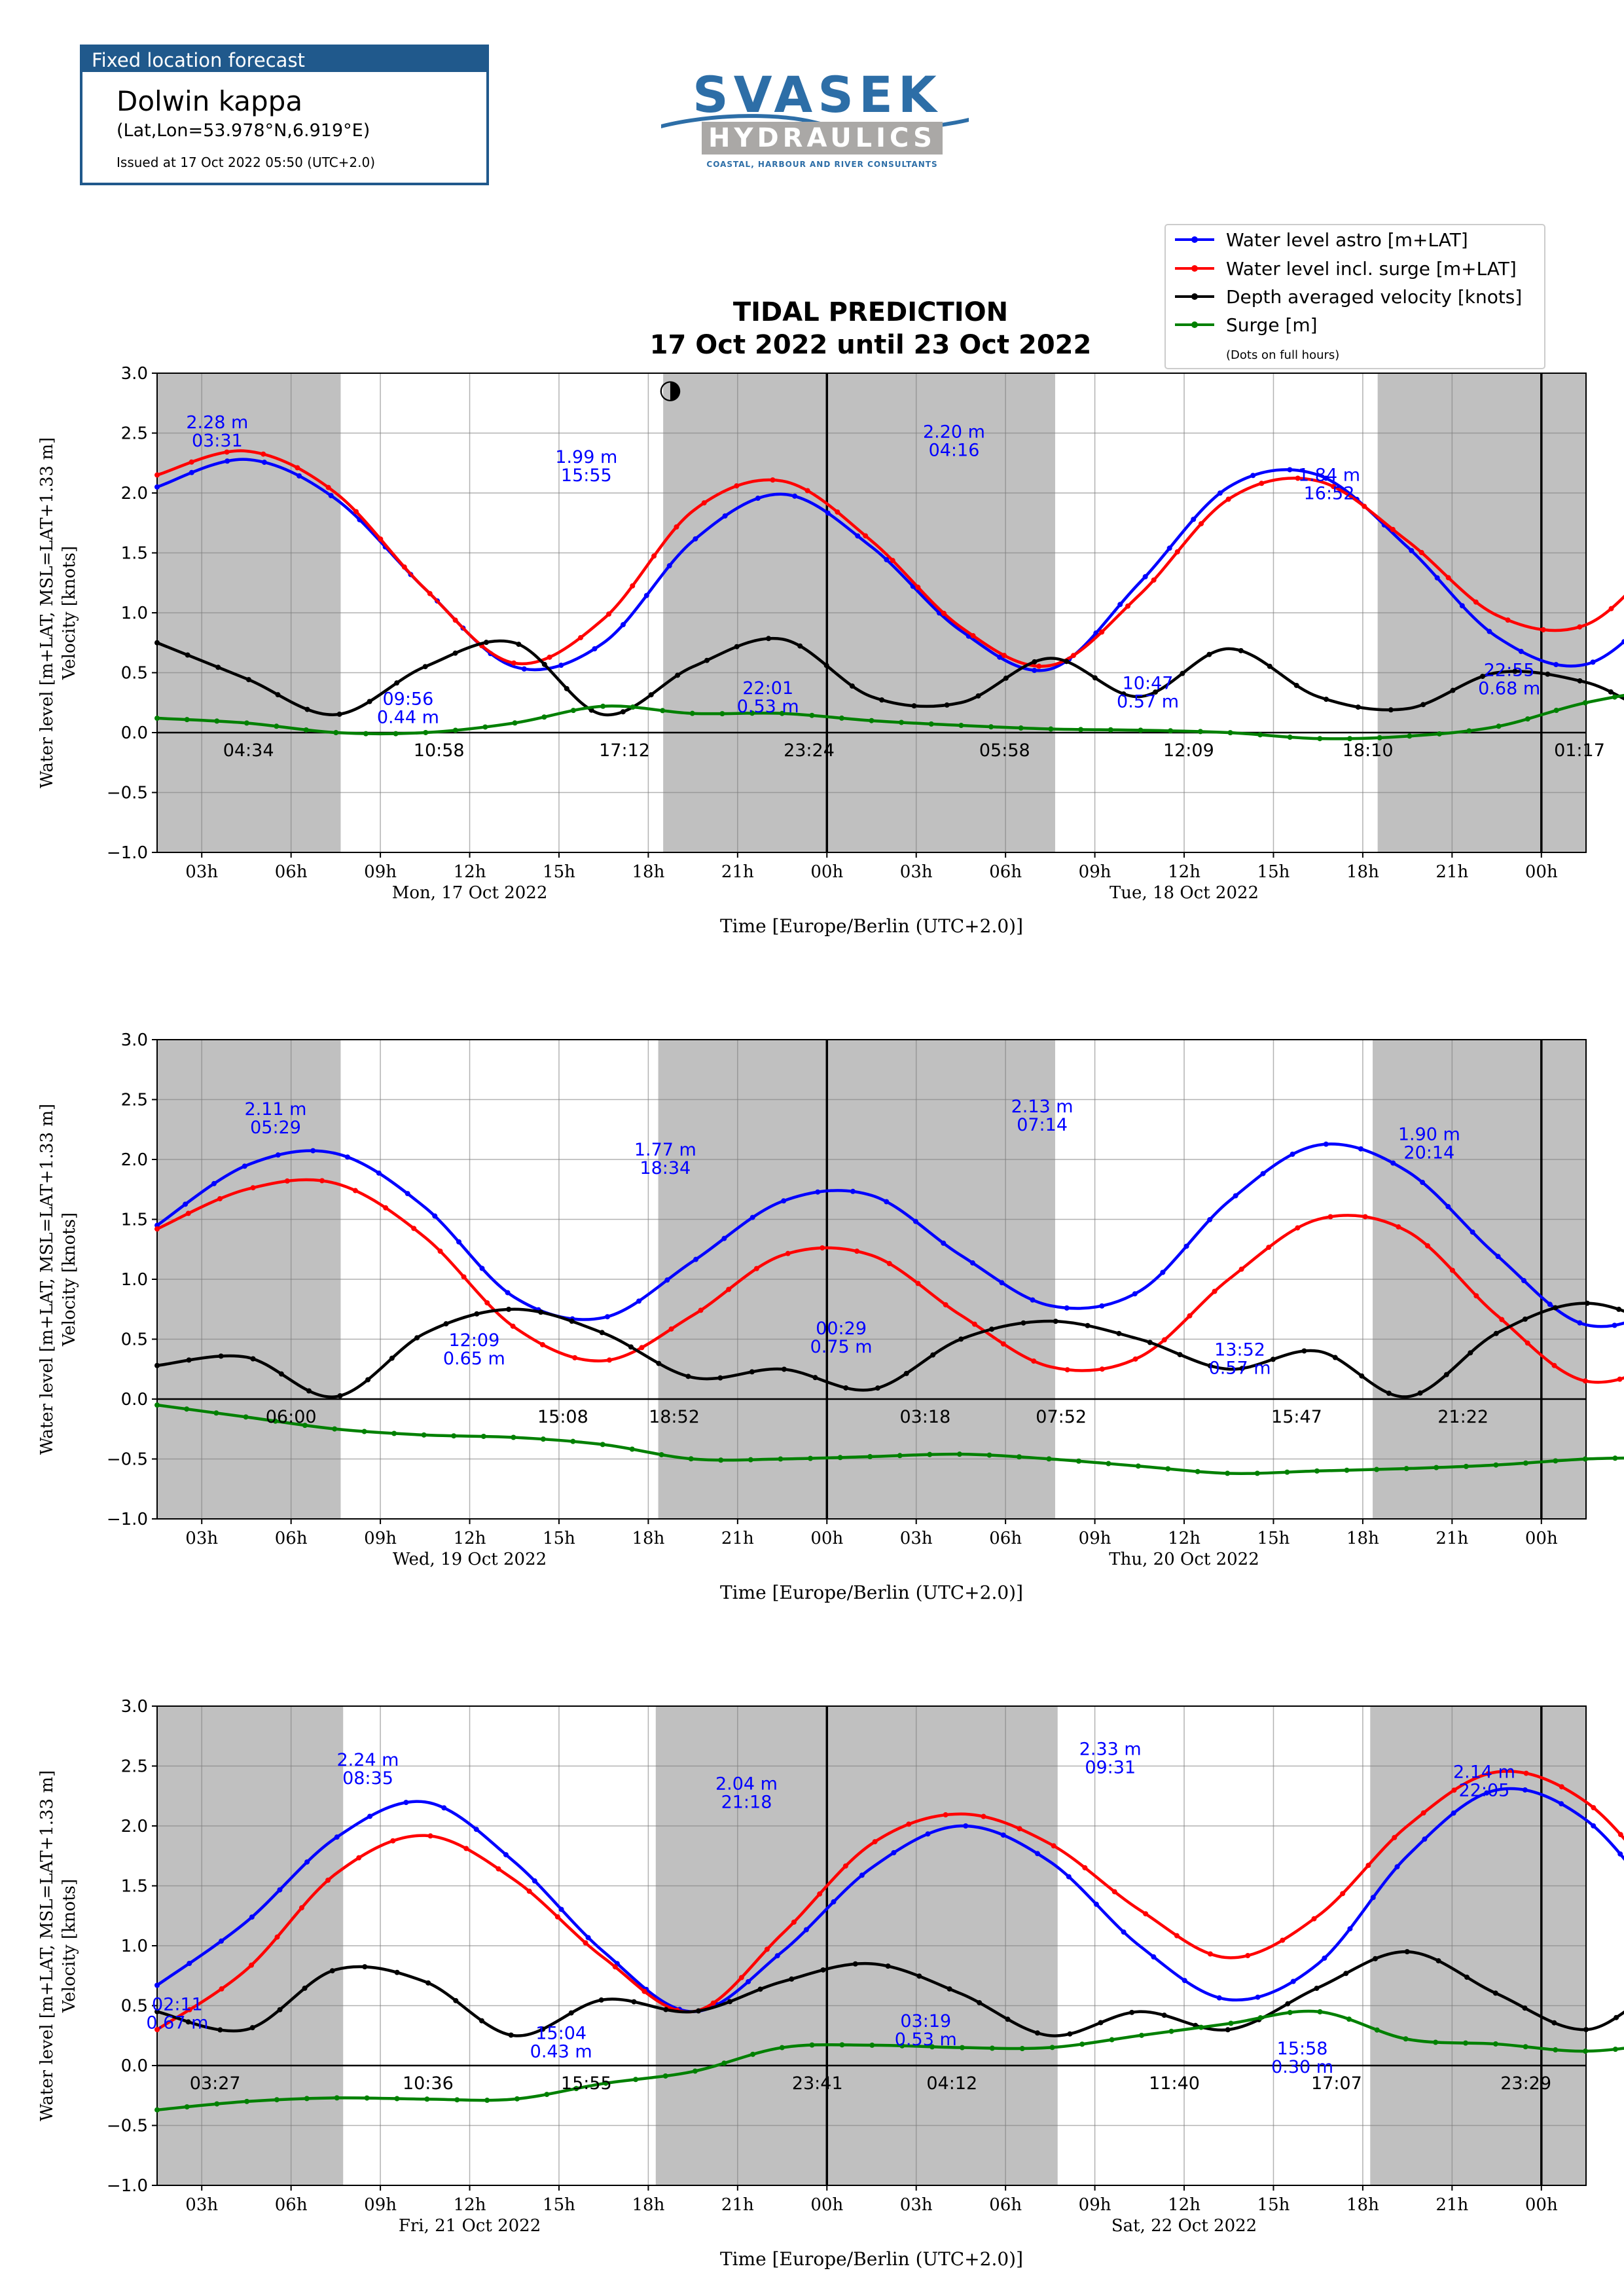  What do you see at coordinates (870, 312) in the screenshot?
I see `title-line-1: TIDAL PREDICTION` at bounding box center [870, 312].